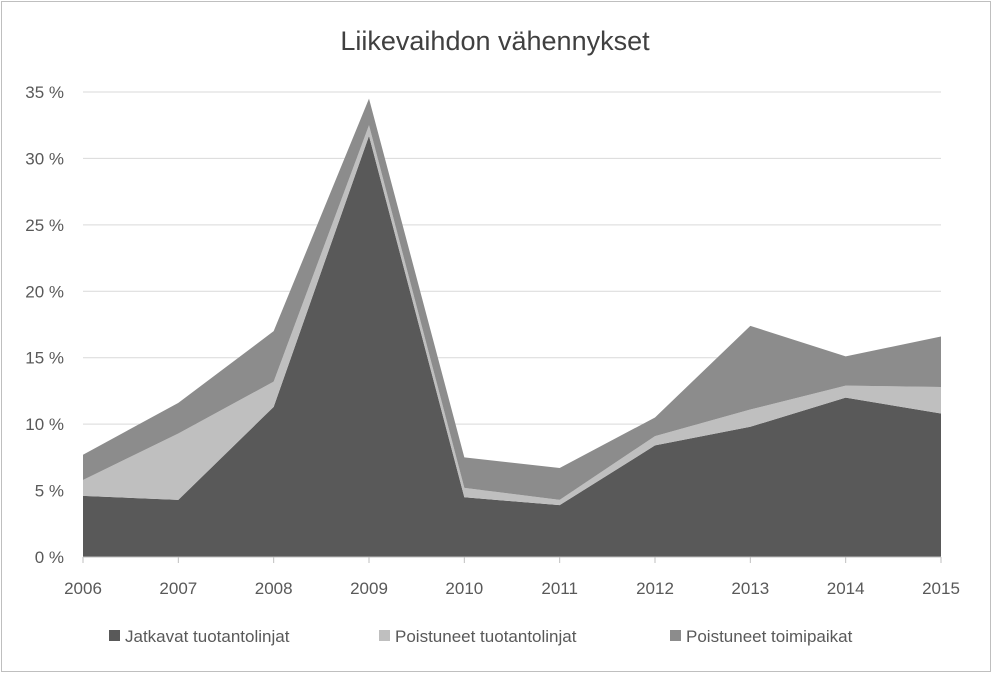  Describe the element at coordinates (941, 588) in the screenshot. I see `x-tick-label: 2015` at that location.